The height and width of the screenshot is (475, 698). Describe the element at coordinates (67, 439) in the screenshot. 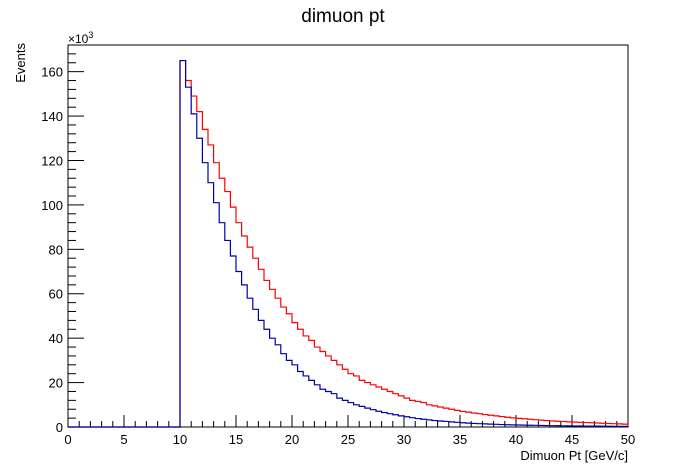

I see `x-tick-label: 0` at that location.